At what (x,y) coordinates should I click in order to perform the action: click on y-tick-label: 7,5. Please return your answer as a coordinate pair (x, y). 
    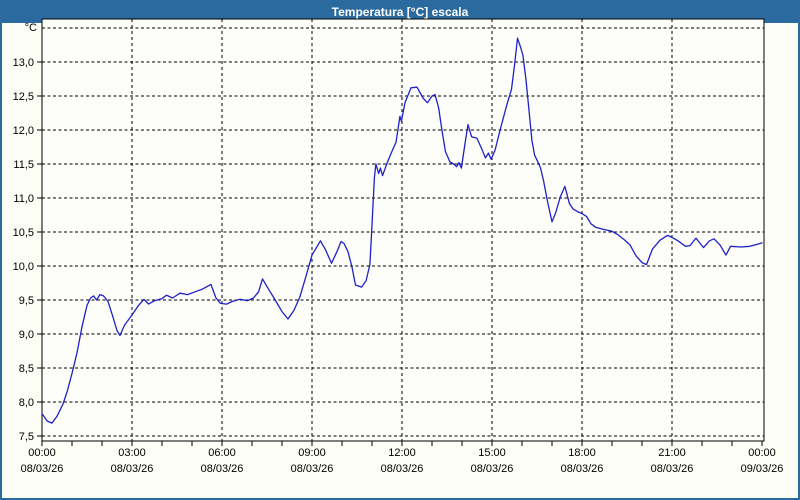
    Looking at the image, I should click on (26, 437).